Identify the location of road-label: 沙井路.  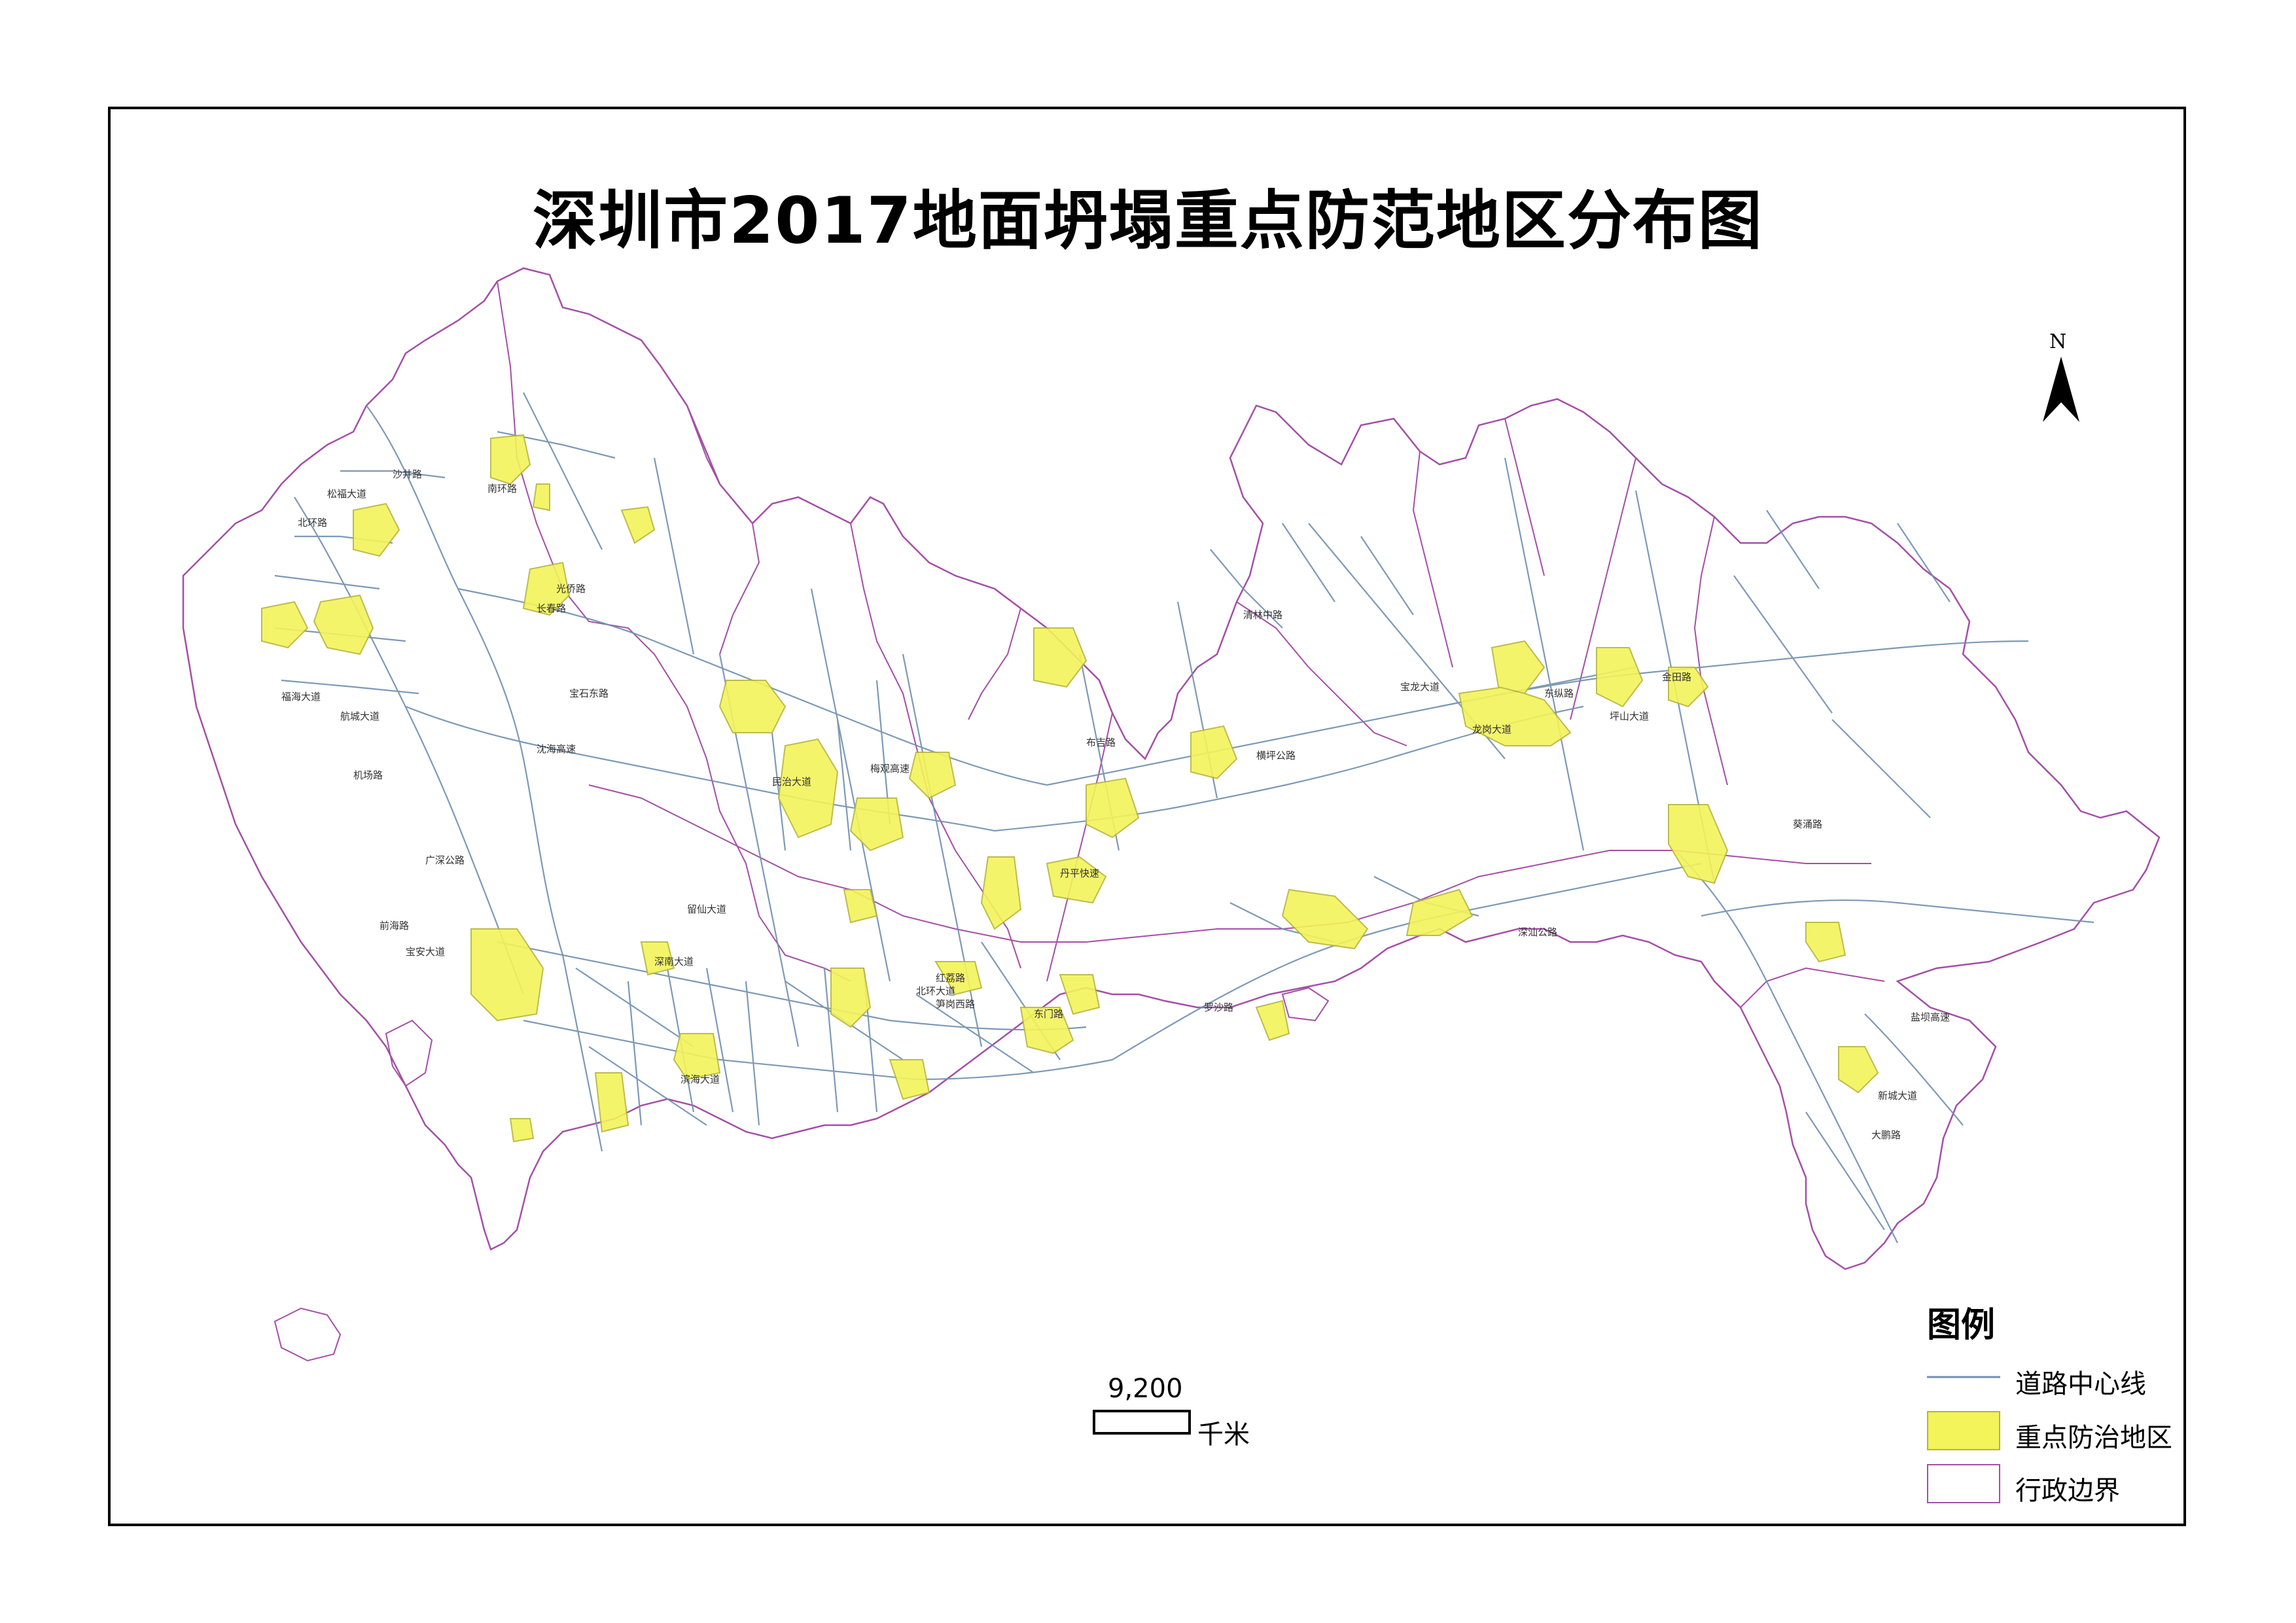
(408, 474).